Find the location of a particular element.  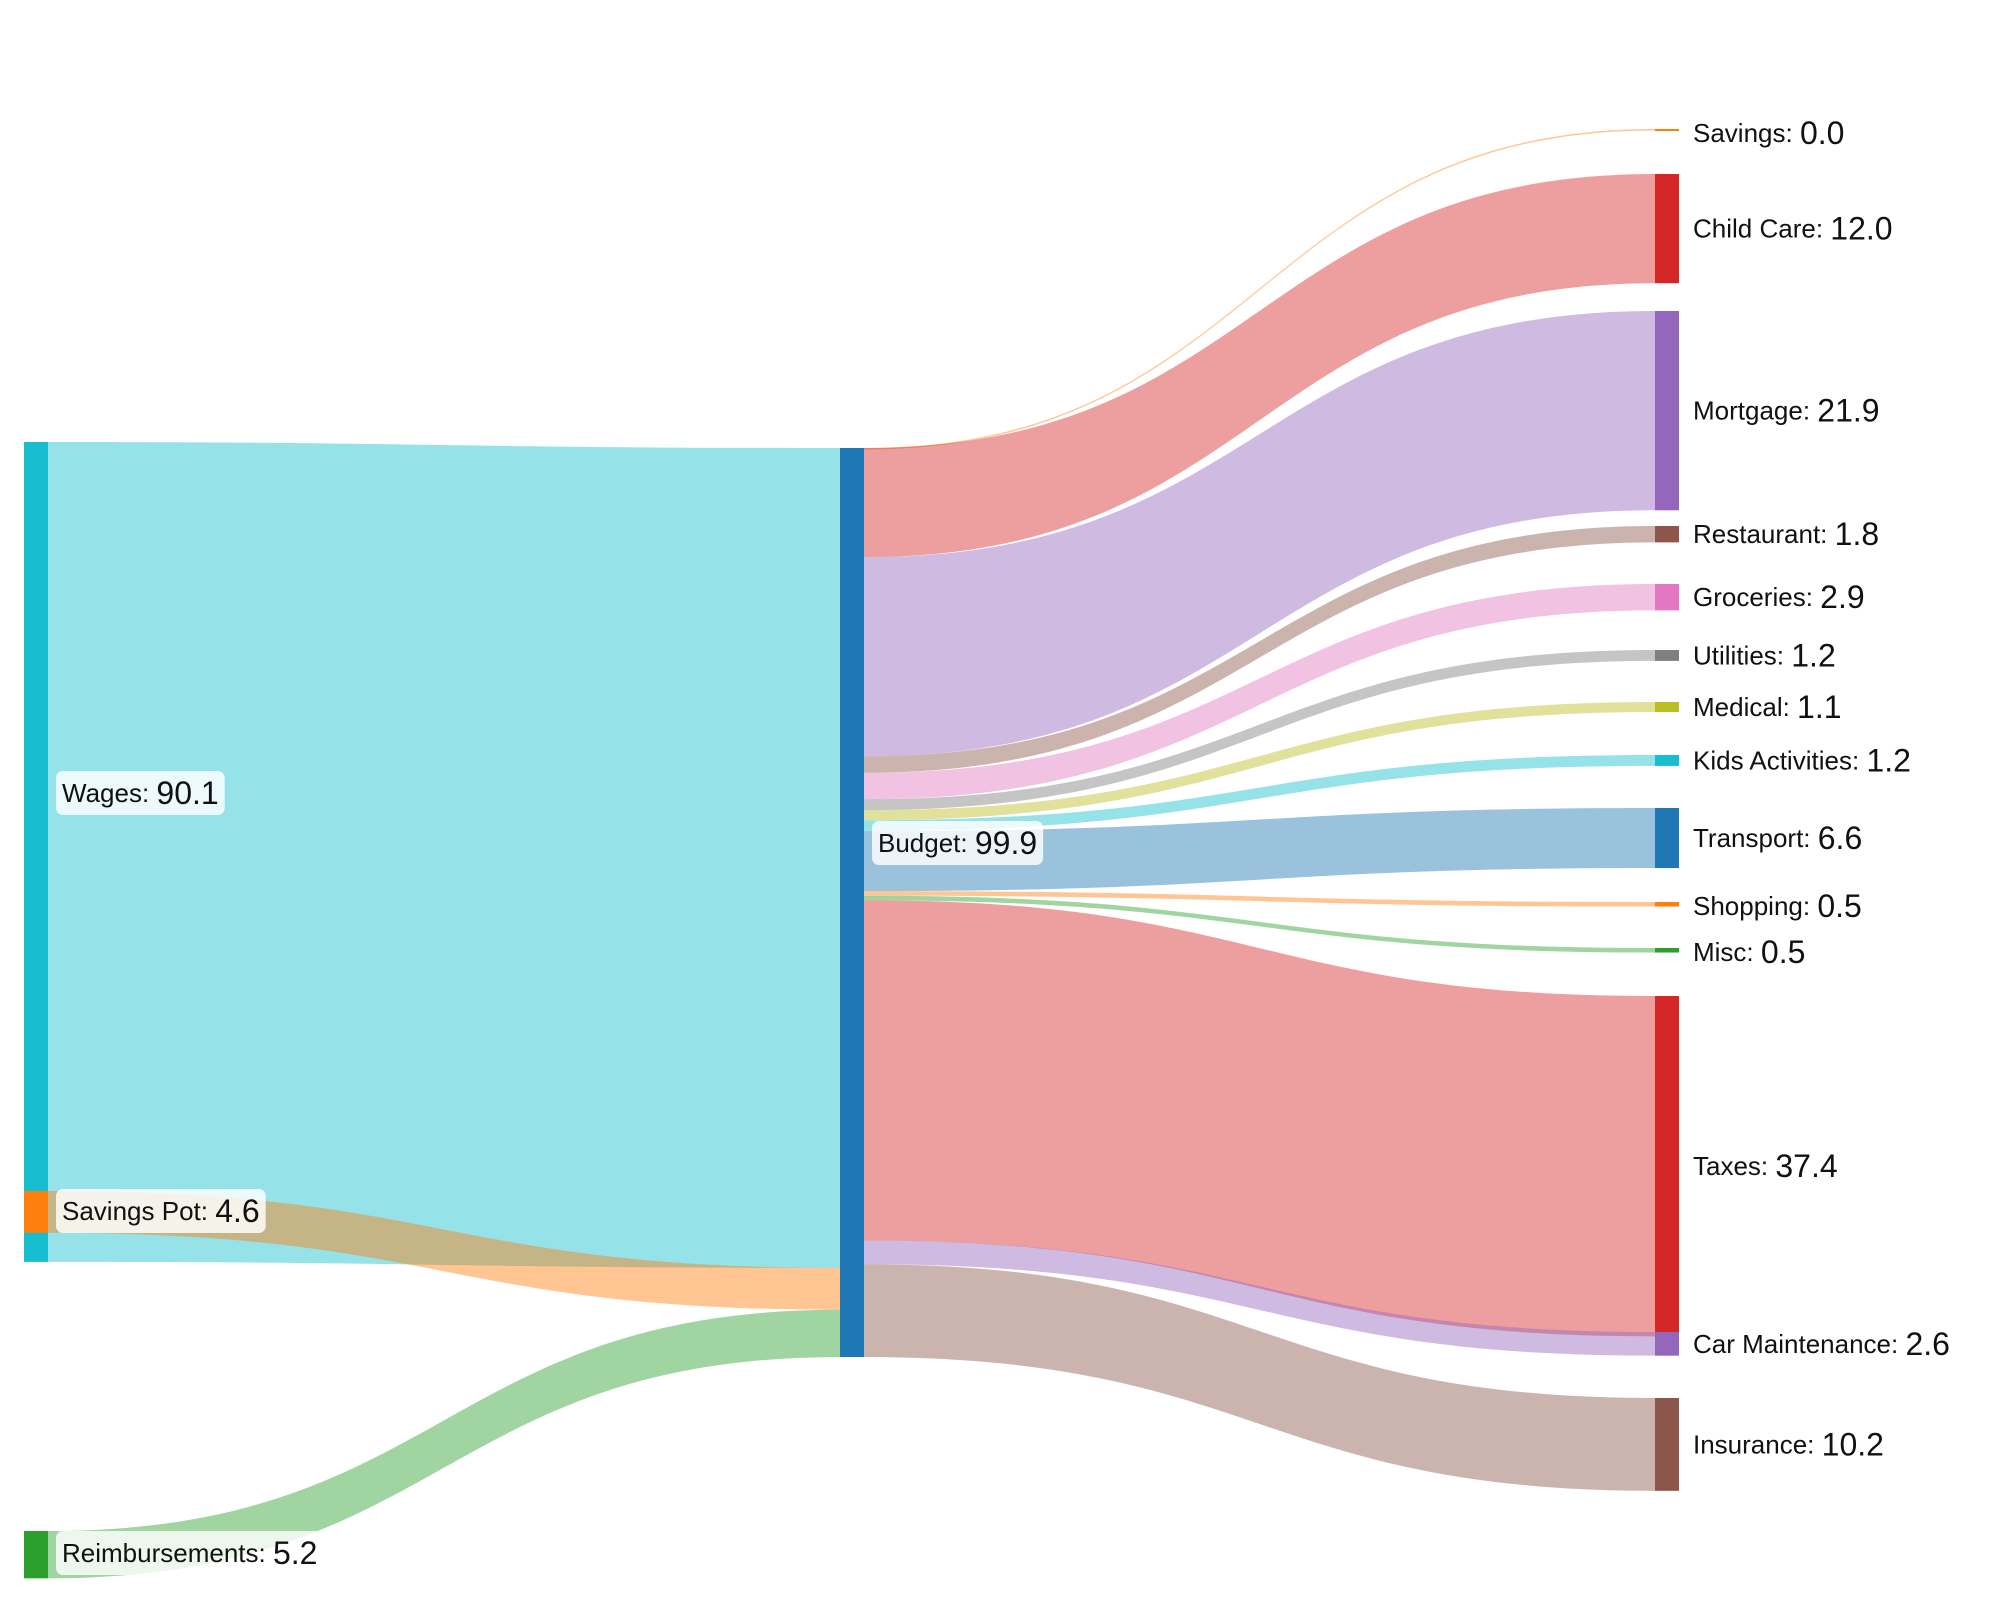

label-name: Insurance: is located at coordinates (1757, 1444).